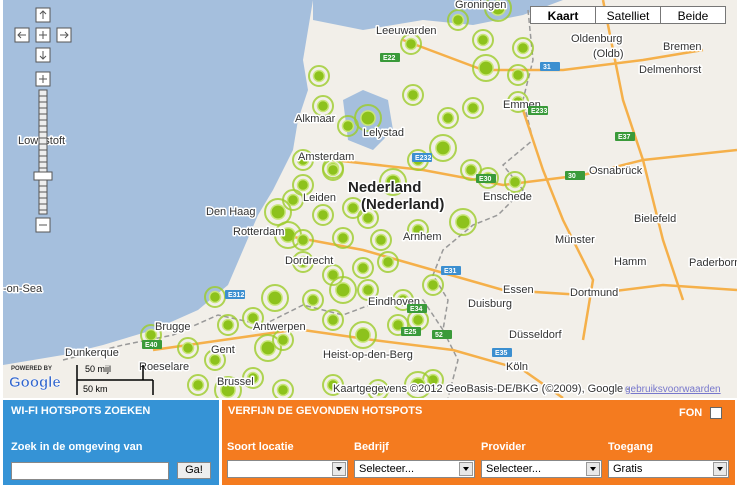 The height and width of the screenshot is (485, 741). What do you see at coordinates (693, 15) in the screenshot?
I see `map-type-button: Beide` at bounding box center [693, 15].